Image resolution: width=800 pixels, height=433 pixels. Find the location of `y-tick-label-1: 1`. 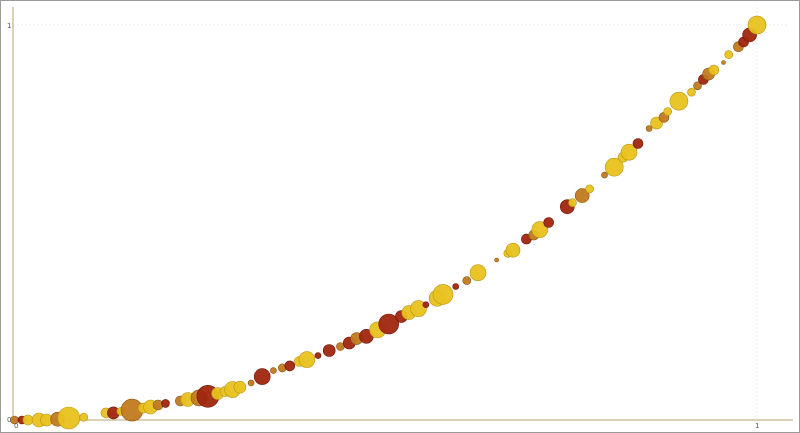

y-tick-label-1: 1 is located at coordinates (9, 26).